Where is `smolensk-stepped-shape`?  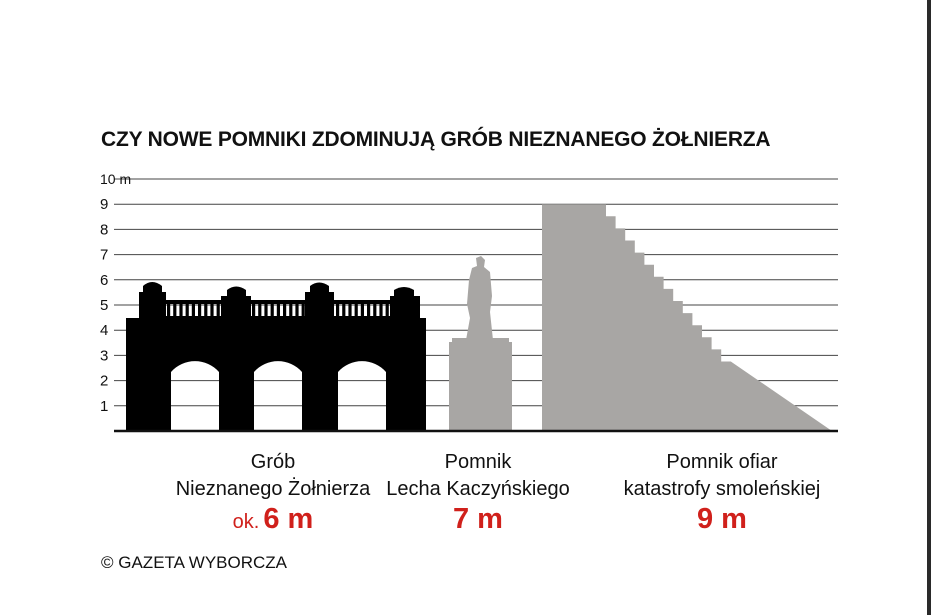 smolensk-stepped-shape is located at coordinates (687, 317).